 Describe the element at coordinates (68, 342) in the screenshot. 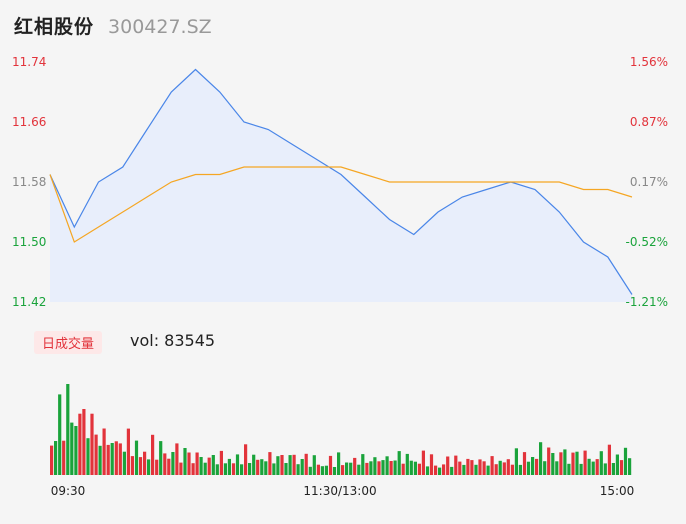

I see `volume-tag: 日成交量` at that location.